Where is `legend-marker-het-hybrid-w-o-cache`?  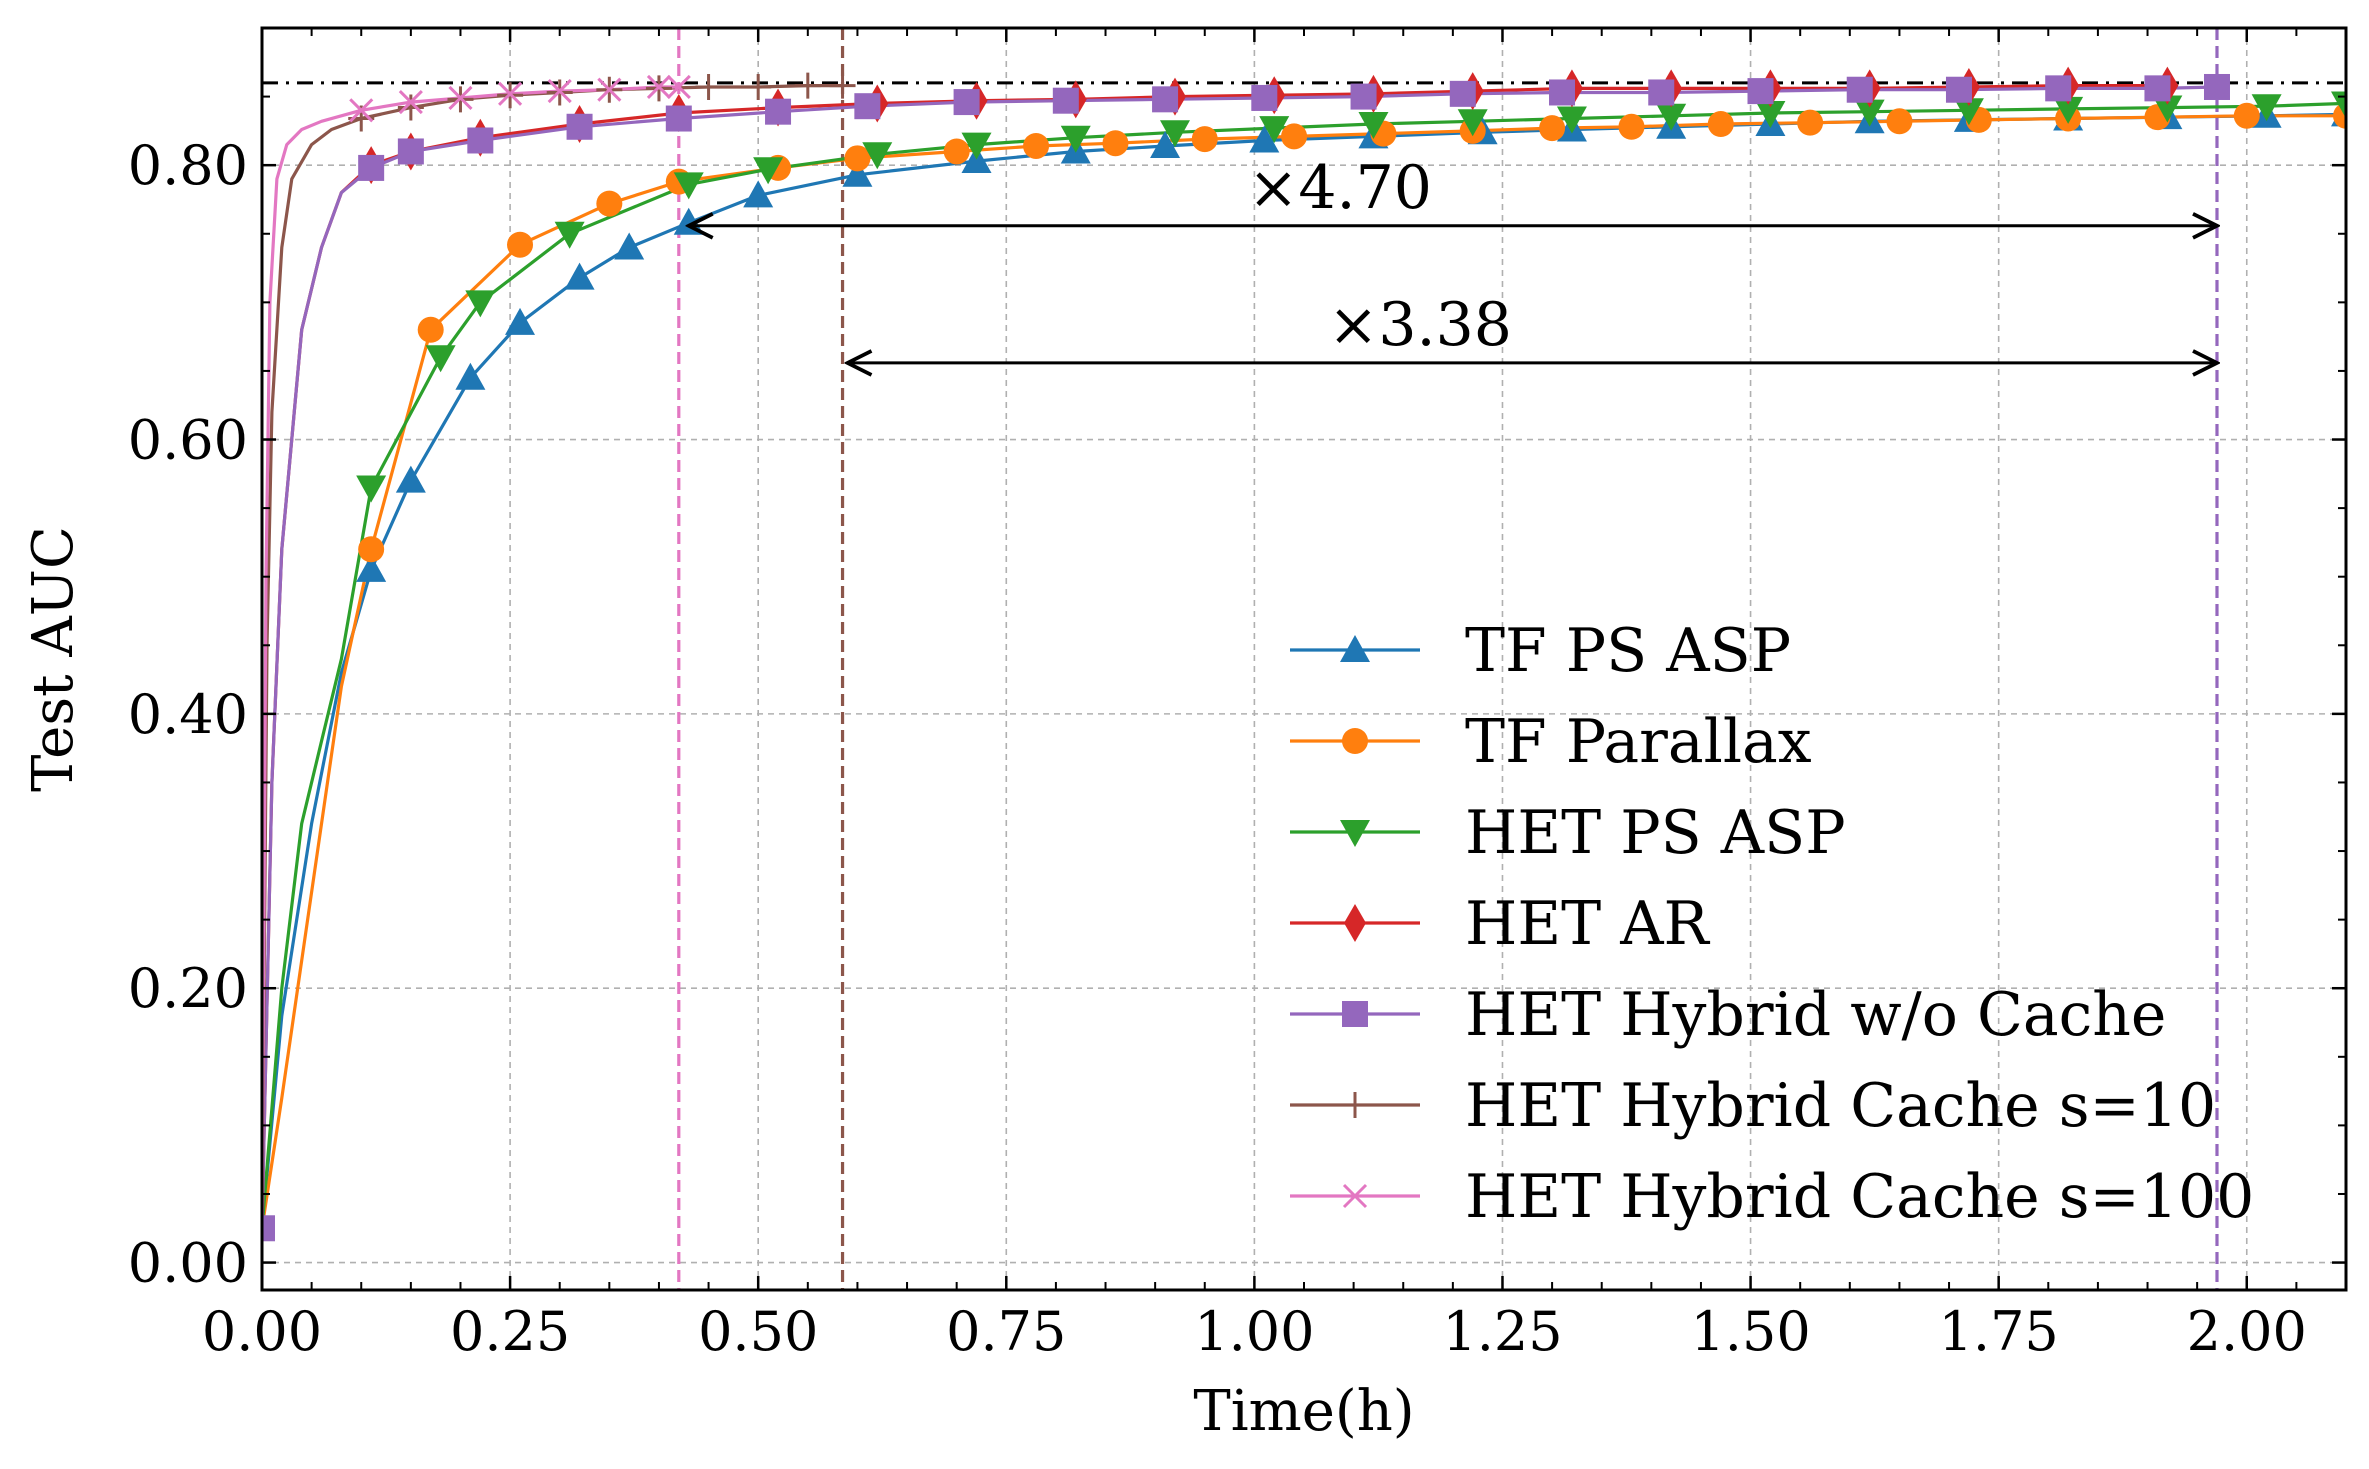 legend-marker-het-hybrid-w-o-cache is located at coordinates (1355, 1014).